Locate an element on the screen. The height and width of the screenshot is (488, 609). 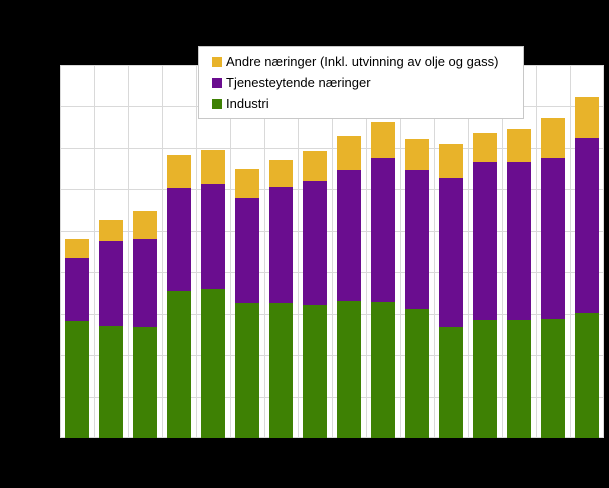
legend-label: Tjenesteytende næringer is located at coordinates (298, 82).